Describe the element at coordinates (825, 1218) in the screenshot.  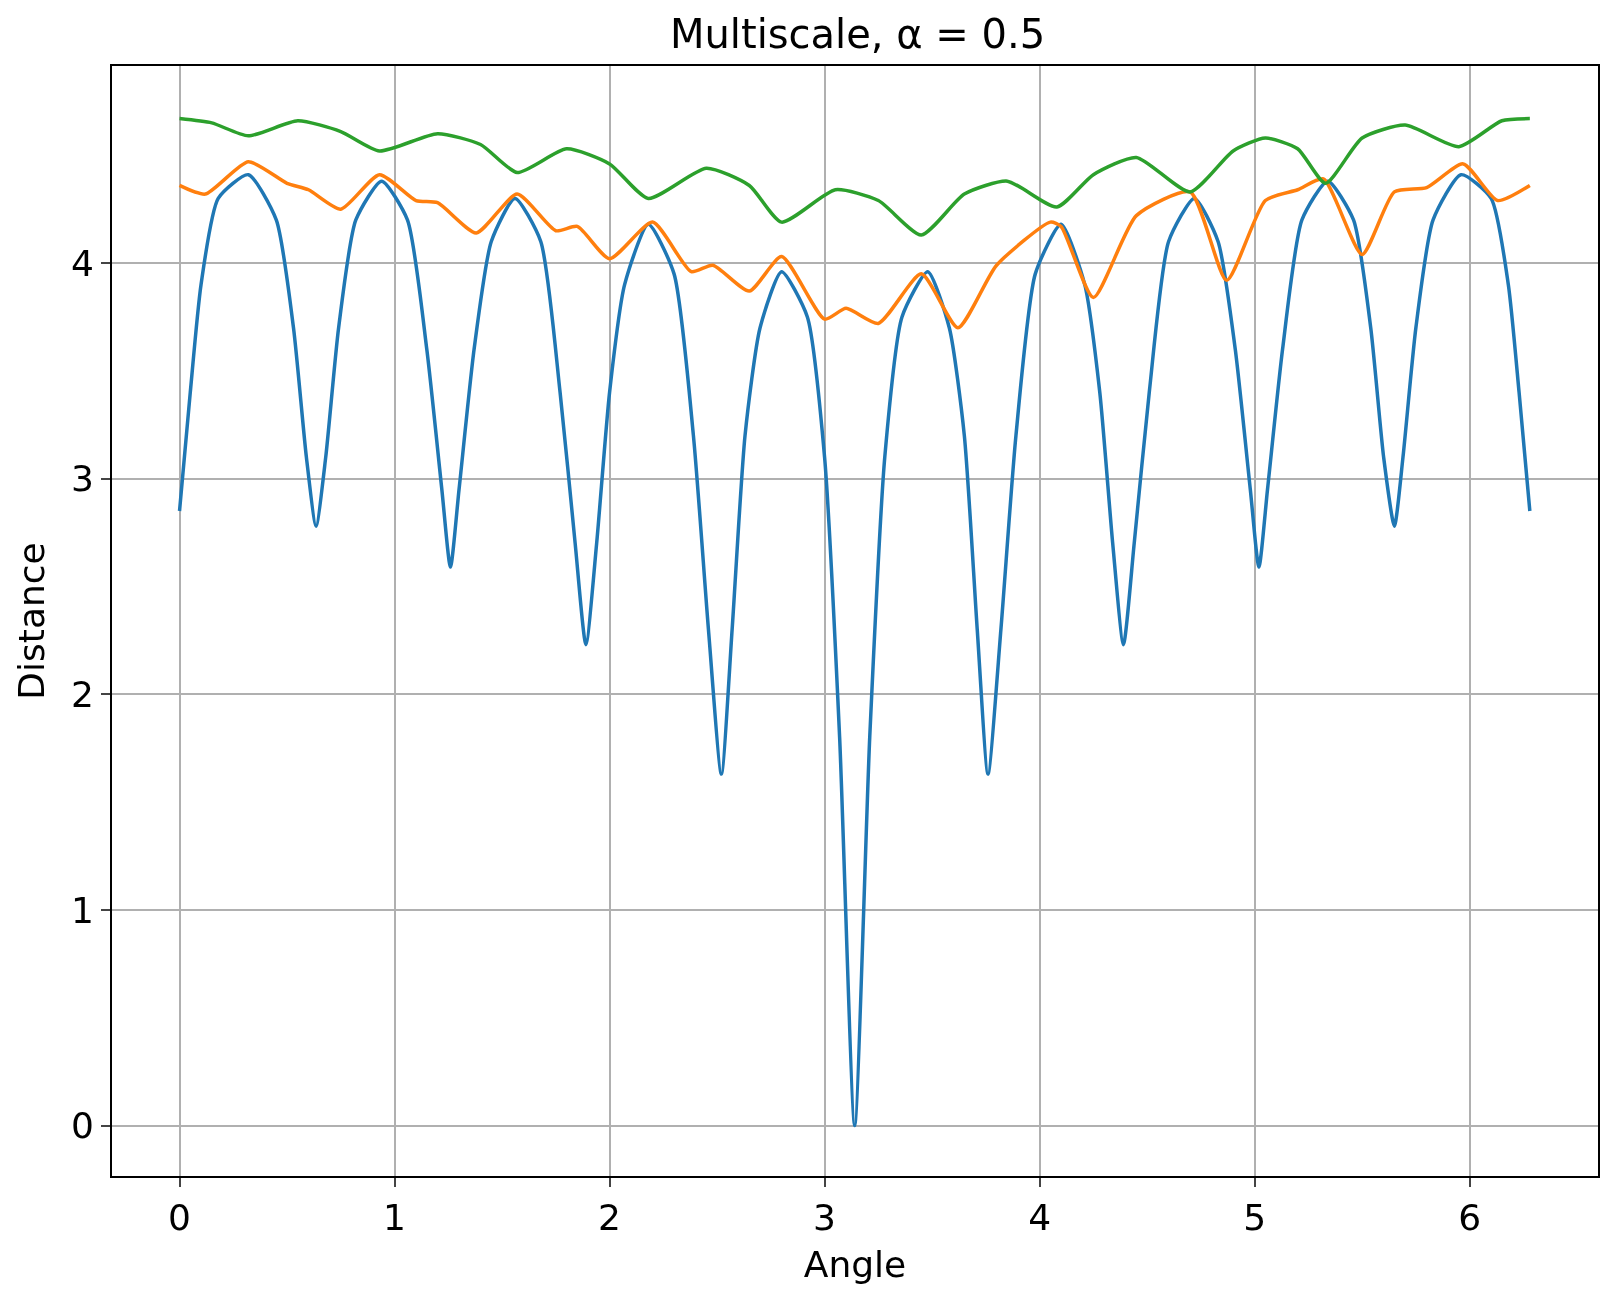
I see `x-tick-label: 3` at that location.